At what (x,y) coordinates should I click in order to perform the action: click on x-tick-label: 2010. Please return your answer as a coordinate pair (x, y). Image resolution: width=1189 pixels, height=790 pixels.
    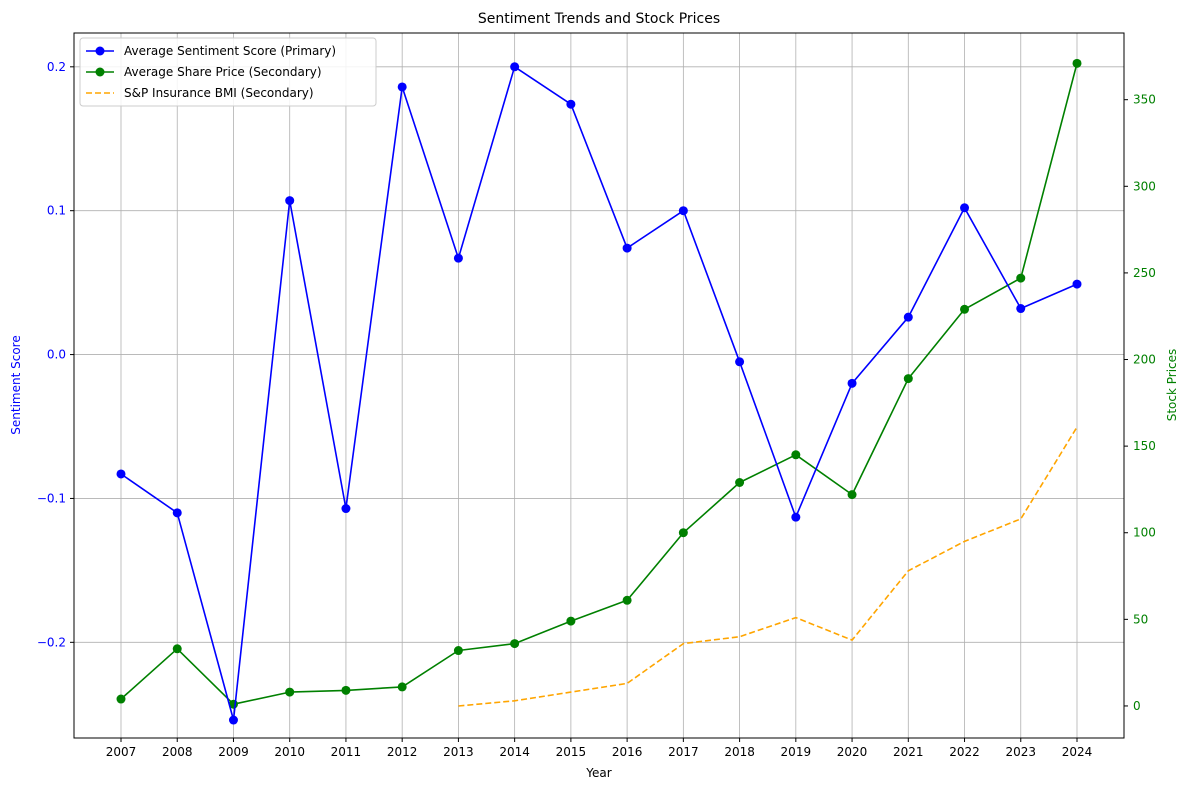
    Looking at the image, I should click on (289, 752).